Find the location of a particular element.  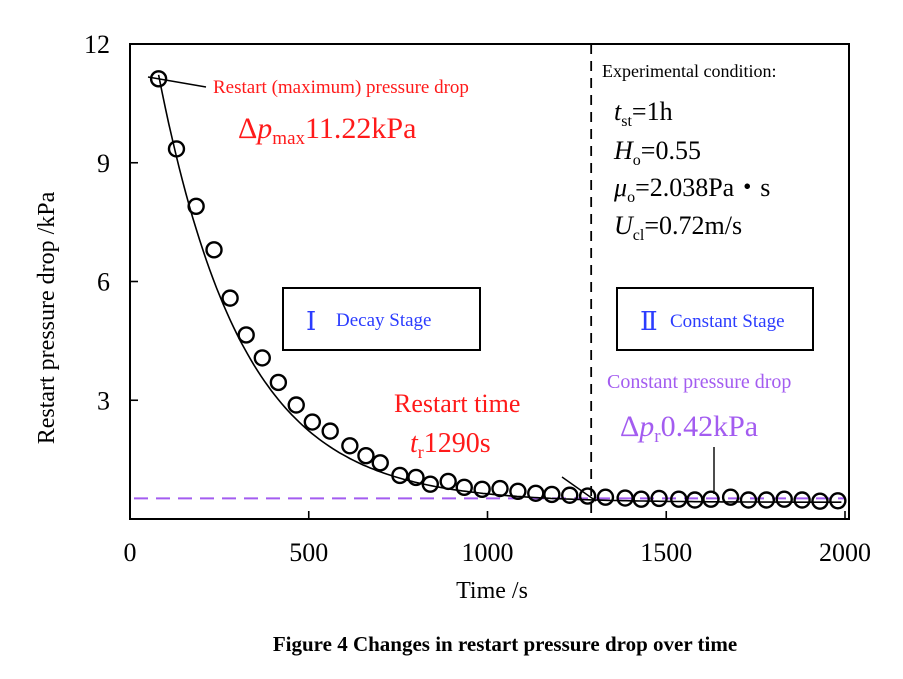

condition-title: Experimental condition: is located at coordinates (689, 71).